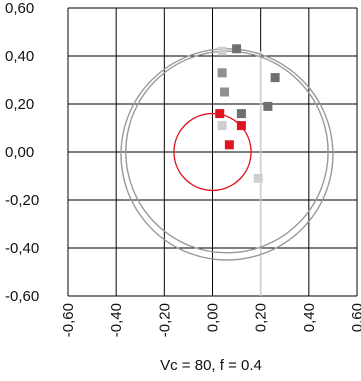 The width and height of the screenshot is (361, 381). I want to click on y-tick-label: 0,20, so click(19, 104).